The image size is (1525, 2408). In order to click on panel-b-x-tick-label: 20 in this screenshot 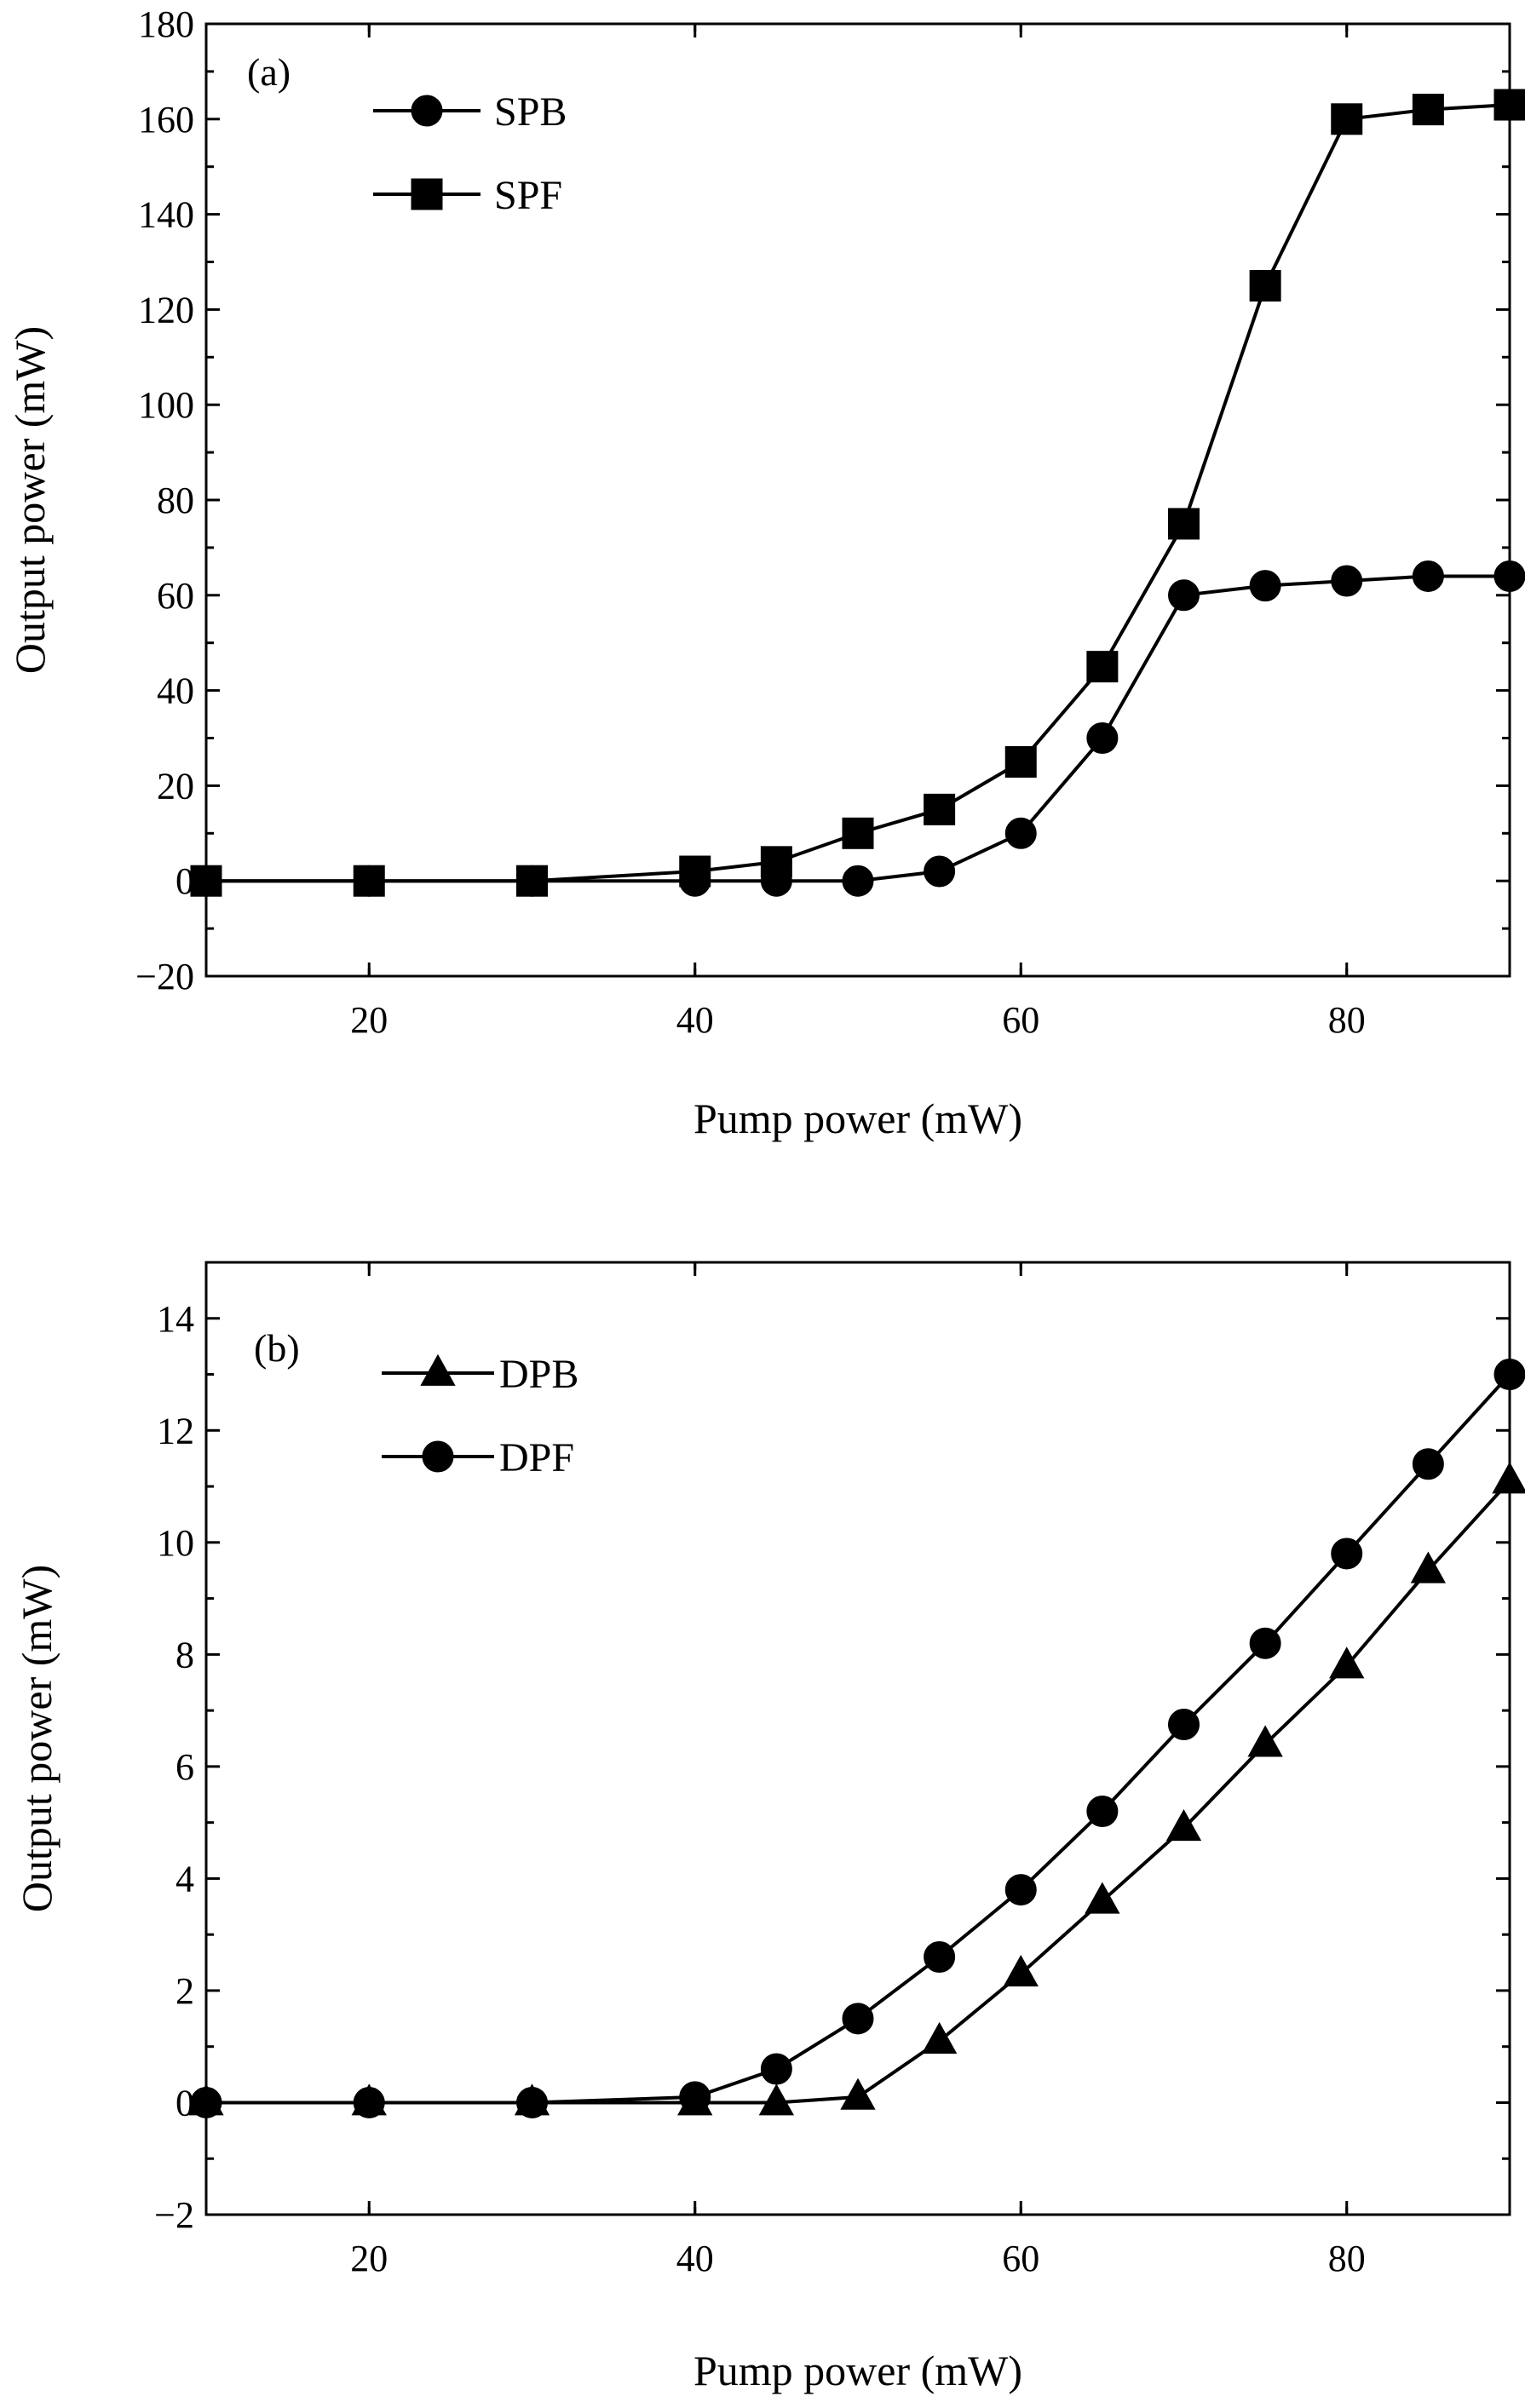, I will do `click(369, 2258)`.